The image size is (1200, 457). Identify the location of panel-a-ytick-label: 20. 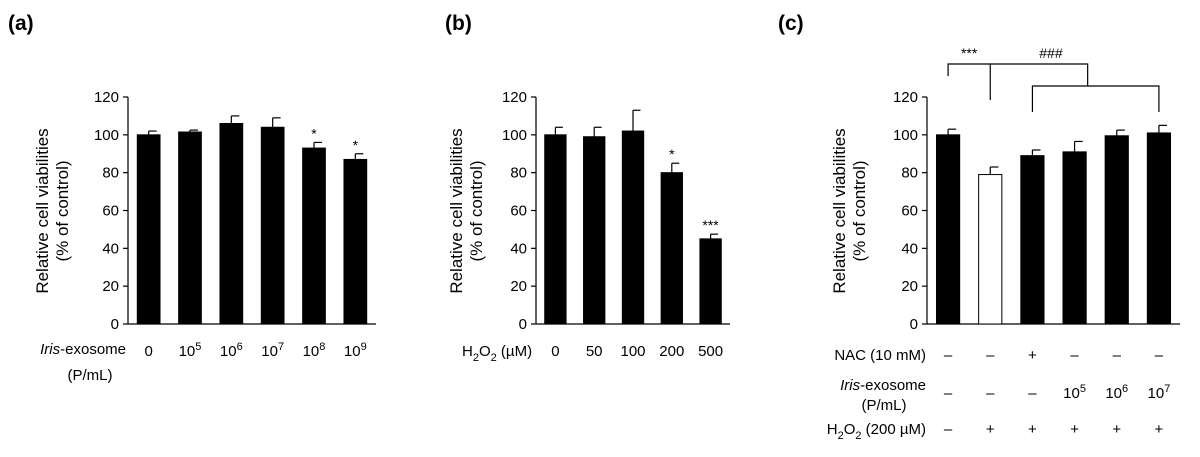
(110, 286).